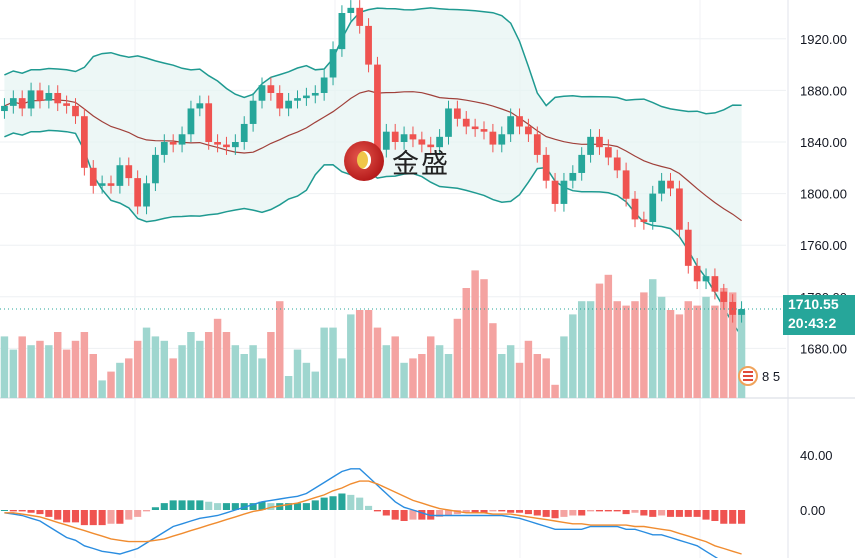  Describe the element at coordinates (823, 245) in the screenshot. I see `price-tick-label: 1760.00` at that location.